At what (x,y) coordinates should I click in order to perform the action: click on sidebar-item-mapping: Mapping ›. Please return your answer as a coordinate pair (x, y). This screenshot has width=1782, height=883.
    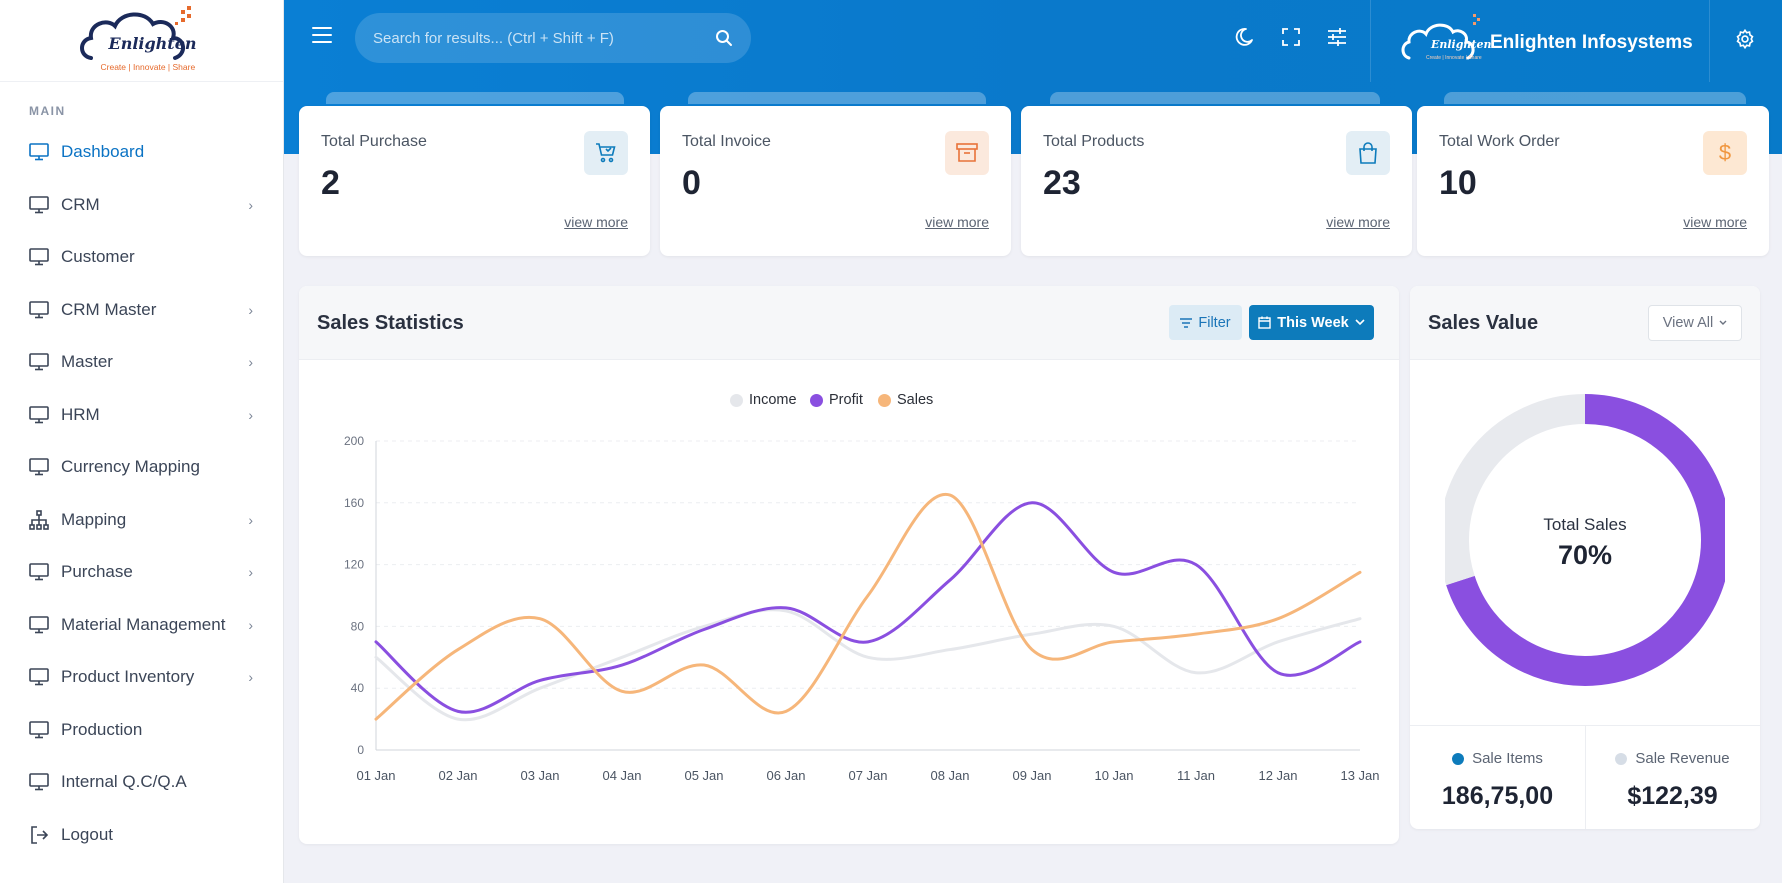
    Looking at the image, I should click on (141, 520).